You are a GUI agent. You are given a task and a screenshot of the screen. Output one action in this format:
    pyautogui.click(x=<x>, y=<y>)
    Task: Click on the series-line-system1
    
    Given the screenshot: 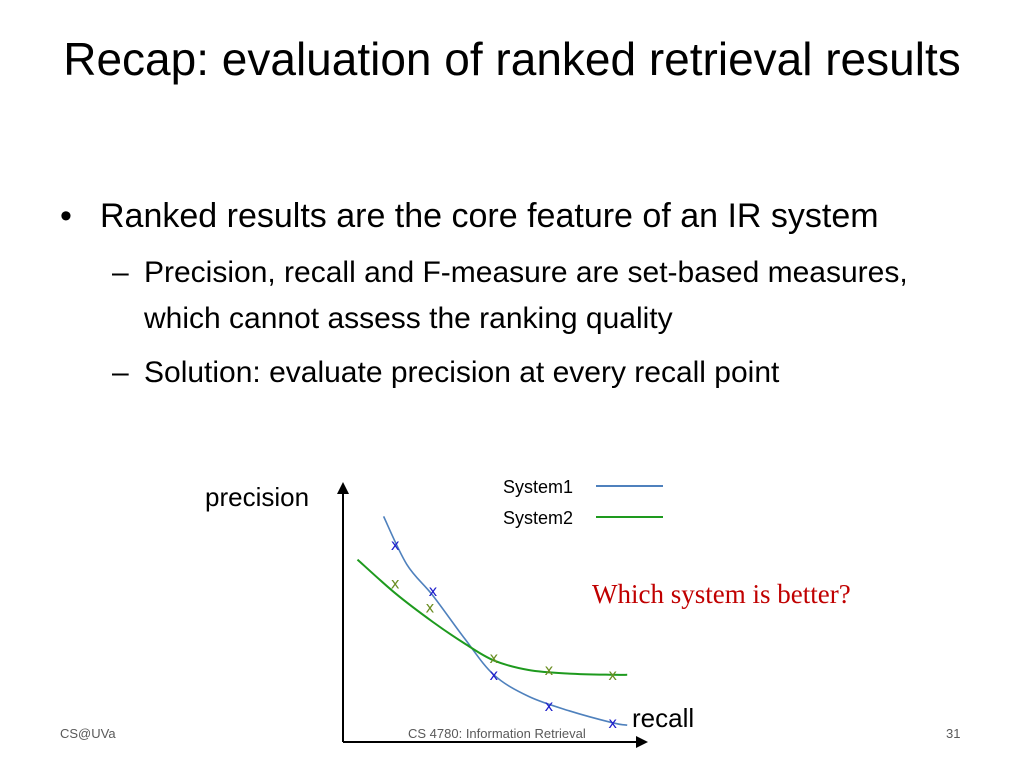 What is the action you would take?
    pyautogui.click(x=505, y=621)
    